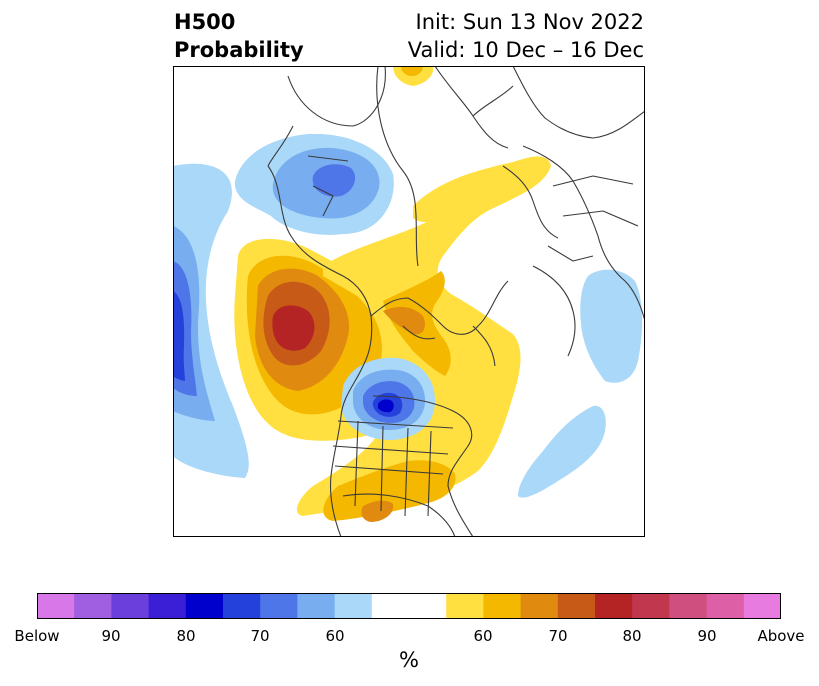 This screenshot has width=819, height=686. I want to click on subtropical-below-area, so click(562, 451).